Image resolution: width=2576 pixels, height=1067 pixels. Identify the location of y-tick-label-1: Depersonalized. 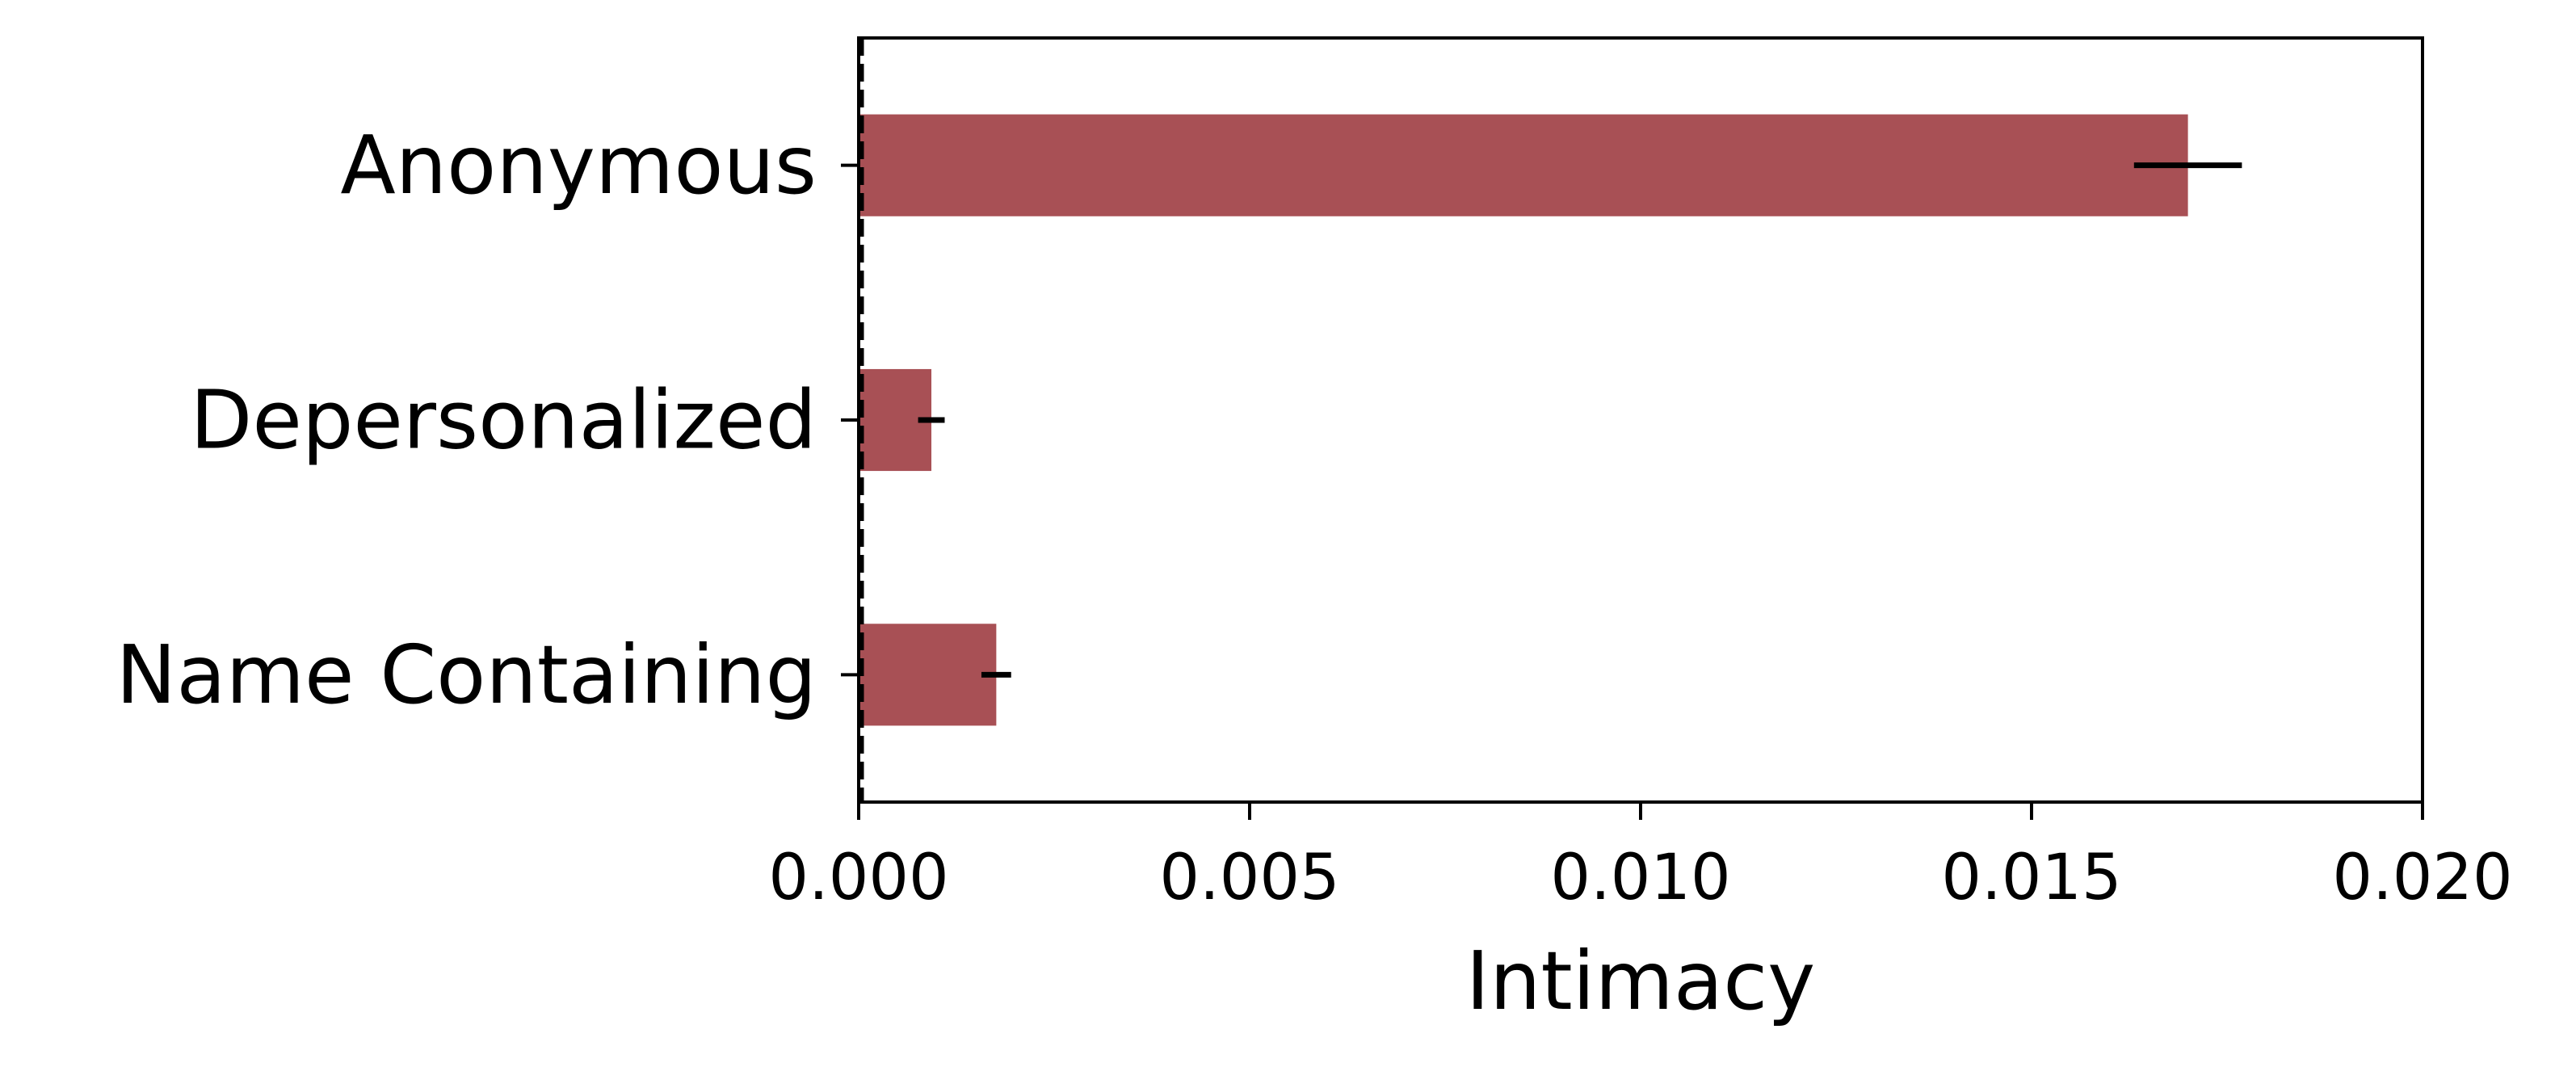
(504, 420).